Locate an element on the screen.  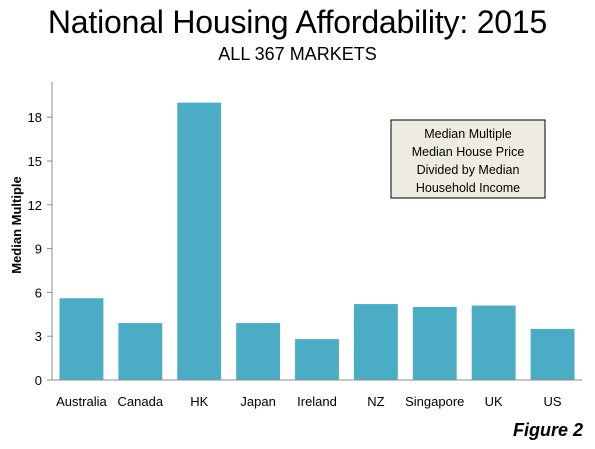
bar-singapore is located at coordinates (434, 343).